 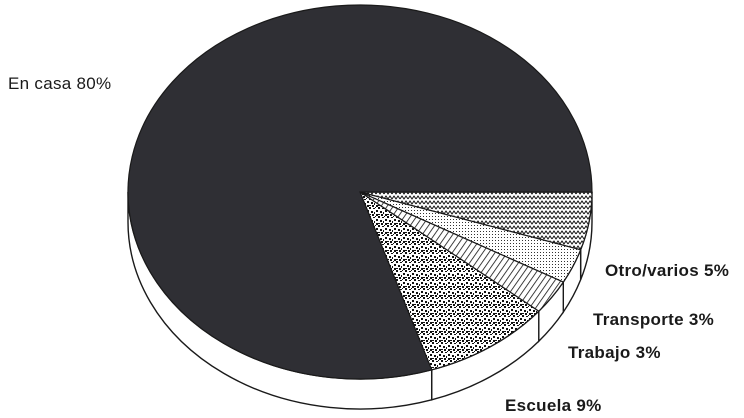 I want to click on slice-label-trabajo: Trabajo 3%, so click(x=614, y=352).